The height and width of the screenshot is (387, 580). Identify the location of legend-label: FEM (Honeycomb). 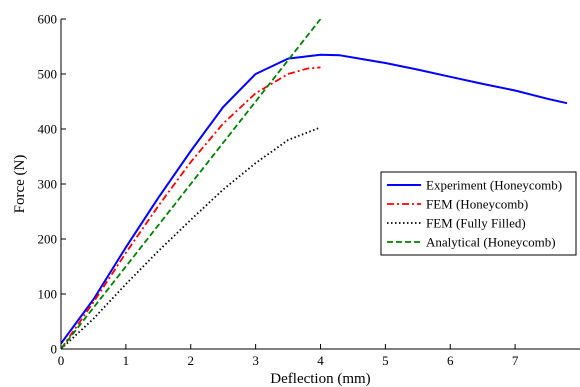
(477, 204).